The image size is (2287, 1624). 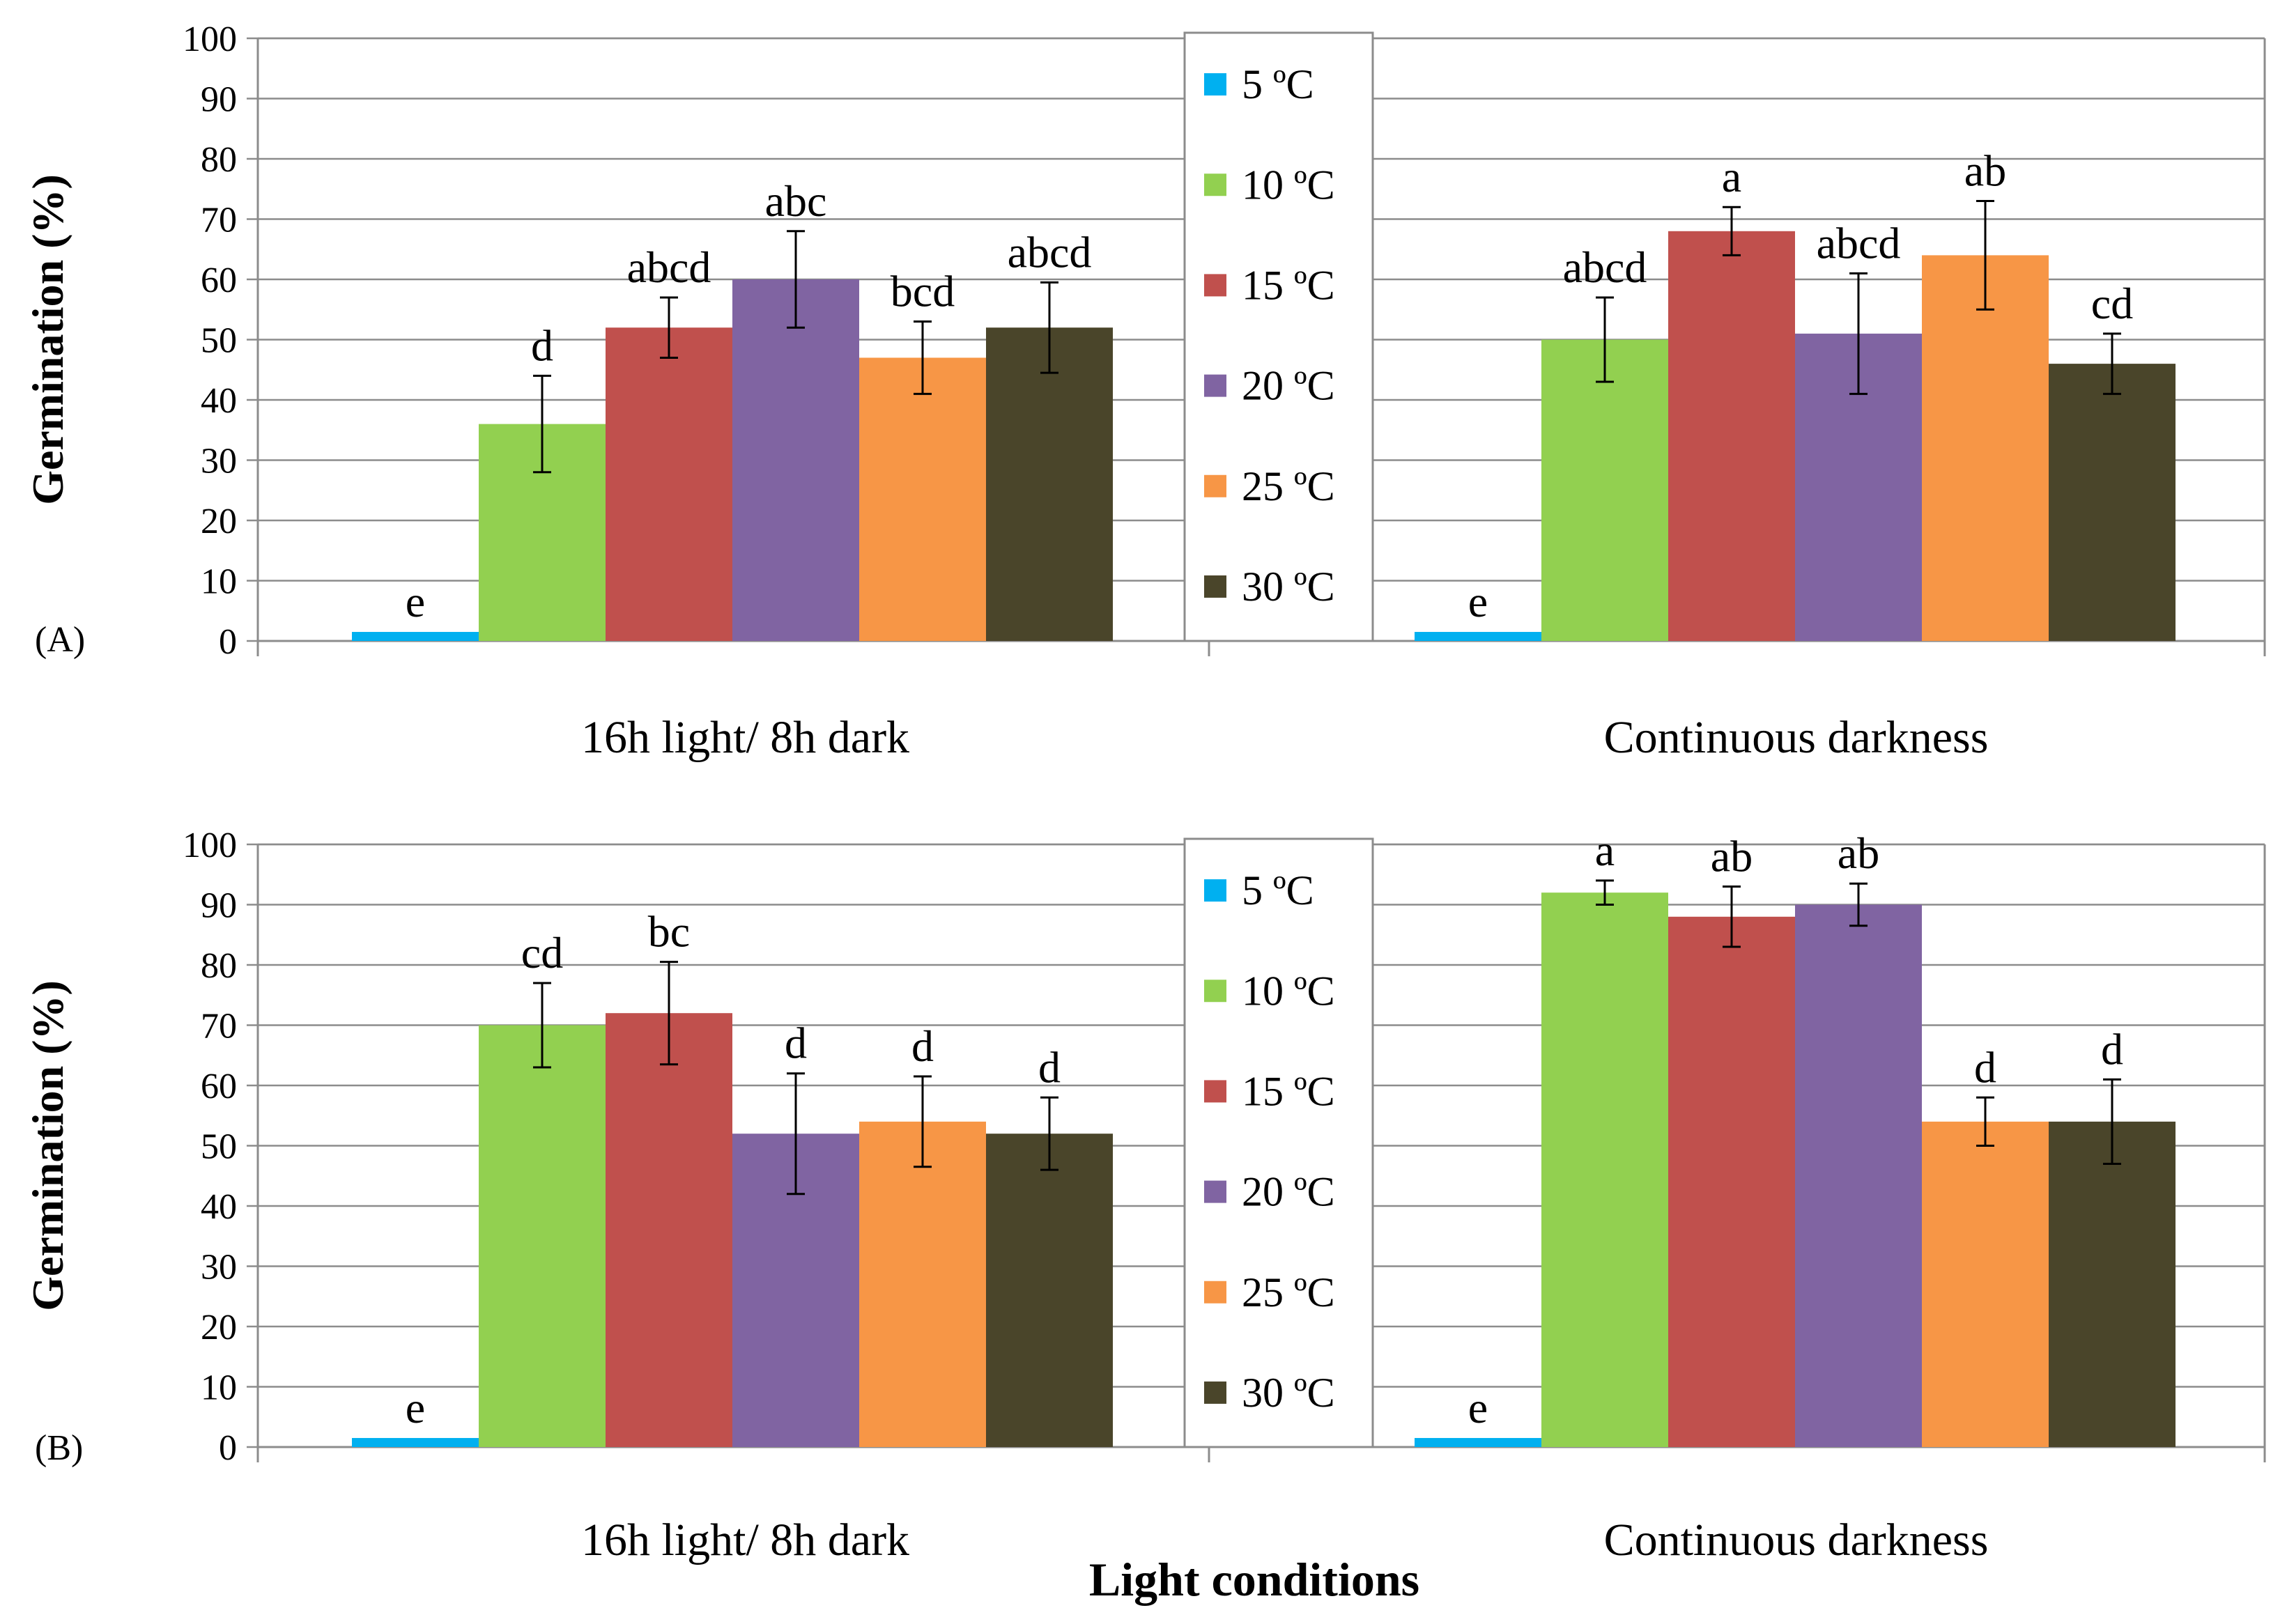 What do you see at coordinates (219, 100) in the screenshot?
I see `y-tick-label: 90` at bounding box center [219, 100].